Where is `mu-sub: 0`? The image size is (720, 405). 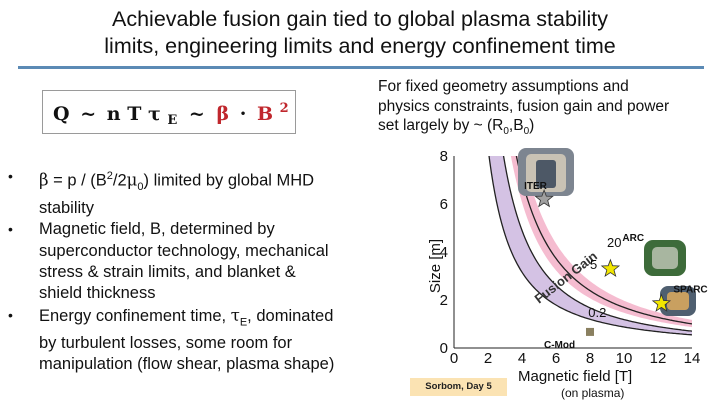
mu-sub: 0 is located at coordinates (140, 186).